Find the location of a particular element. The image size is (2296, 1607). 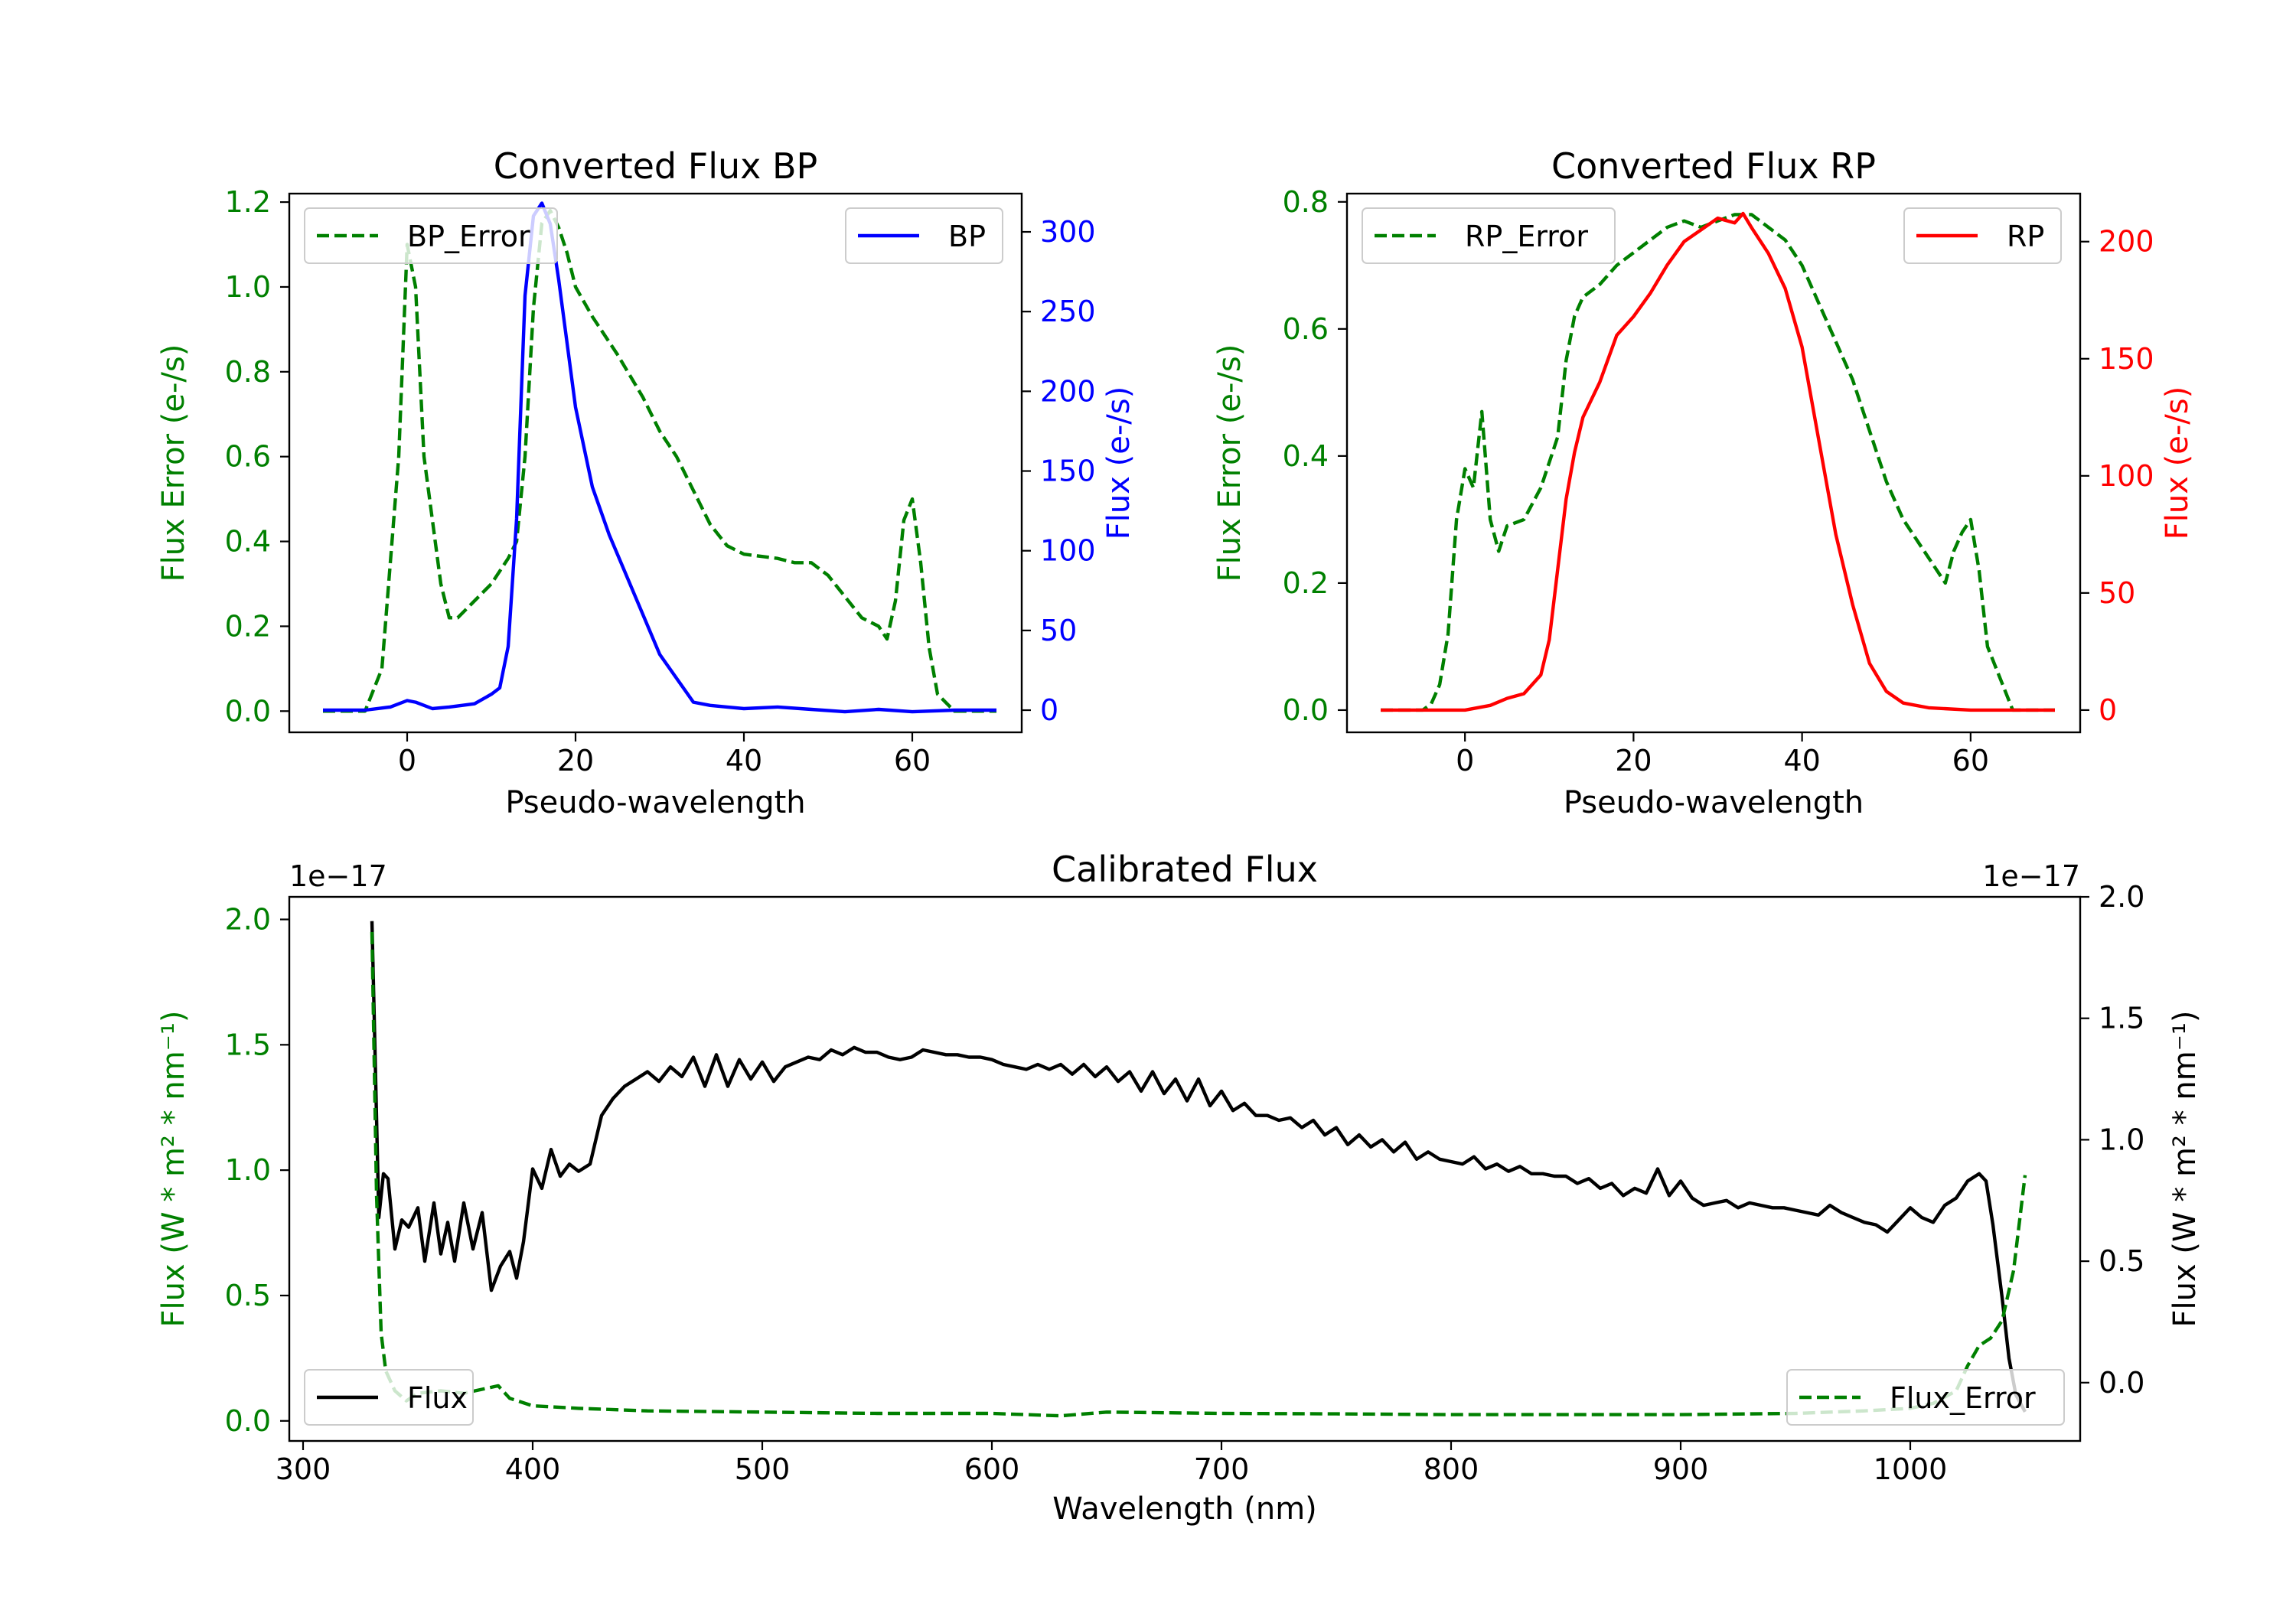

cal-y-right-tick-label: 1.5 is located at coordinates (2121, 1018).